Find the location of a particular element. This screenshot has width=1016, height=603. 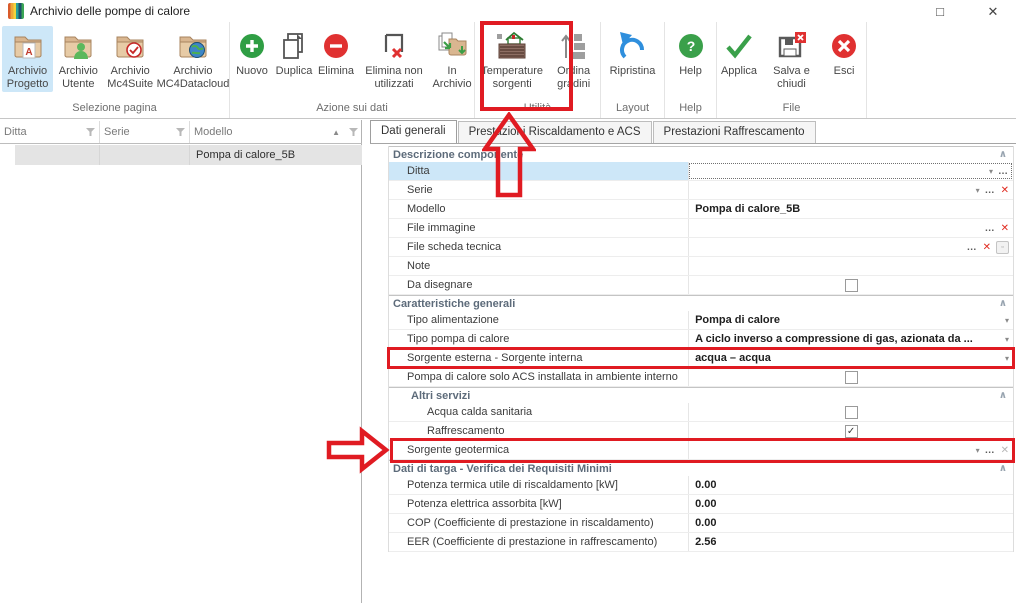

temperature-sorgenti-button: Temperature sorgenti is located at coordinates (512, 59).